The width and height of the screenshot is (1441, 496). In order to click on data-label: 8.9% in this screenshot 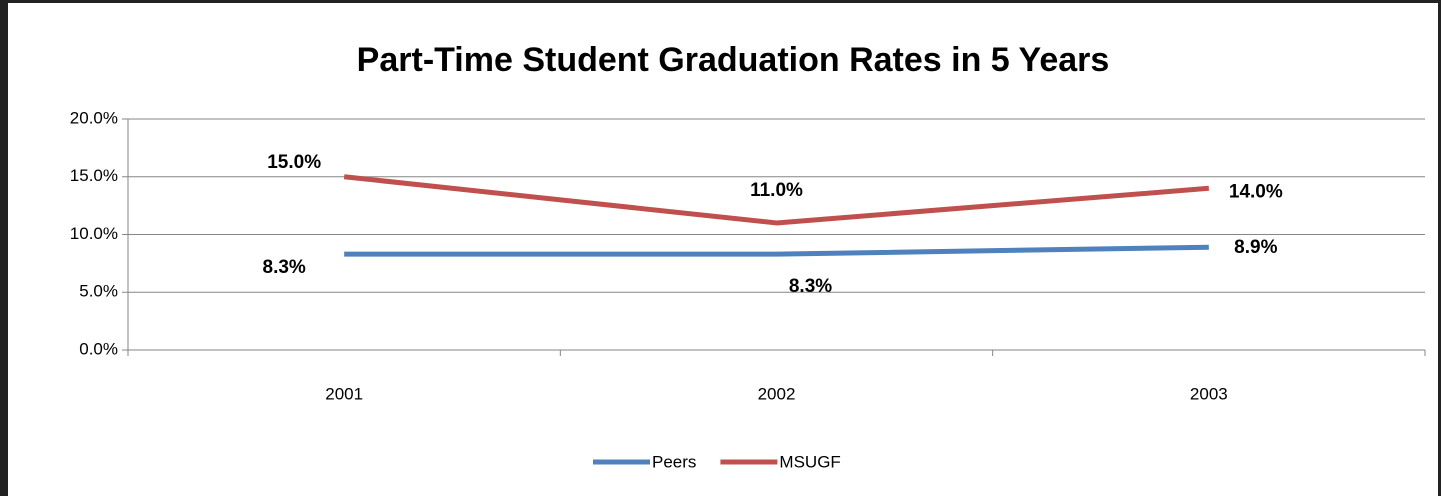, I will do `click(1255, 247)`.